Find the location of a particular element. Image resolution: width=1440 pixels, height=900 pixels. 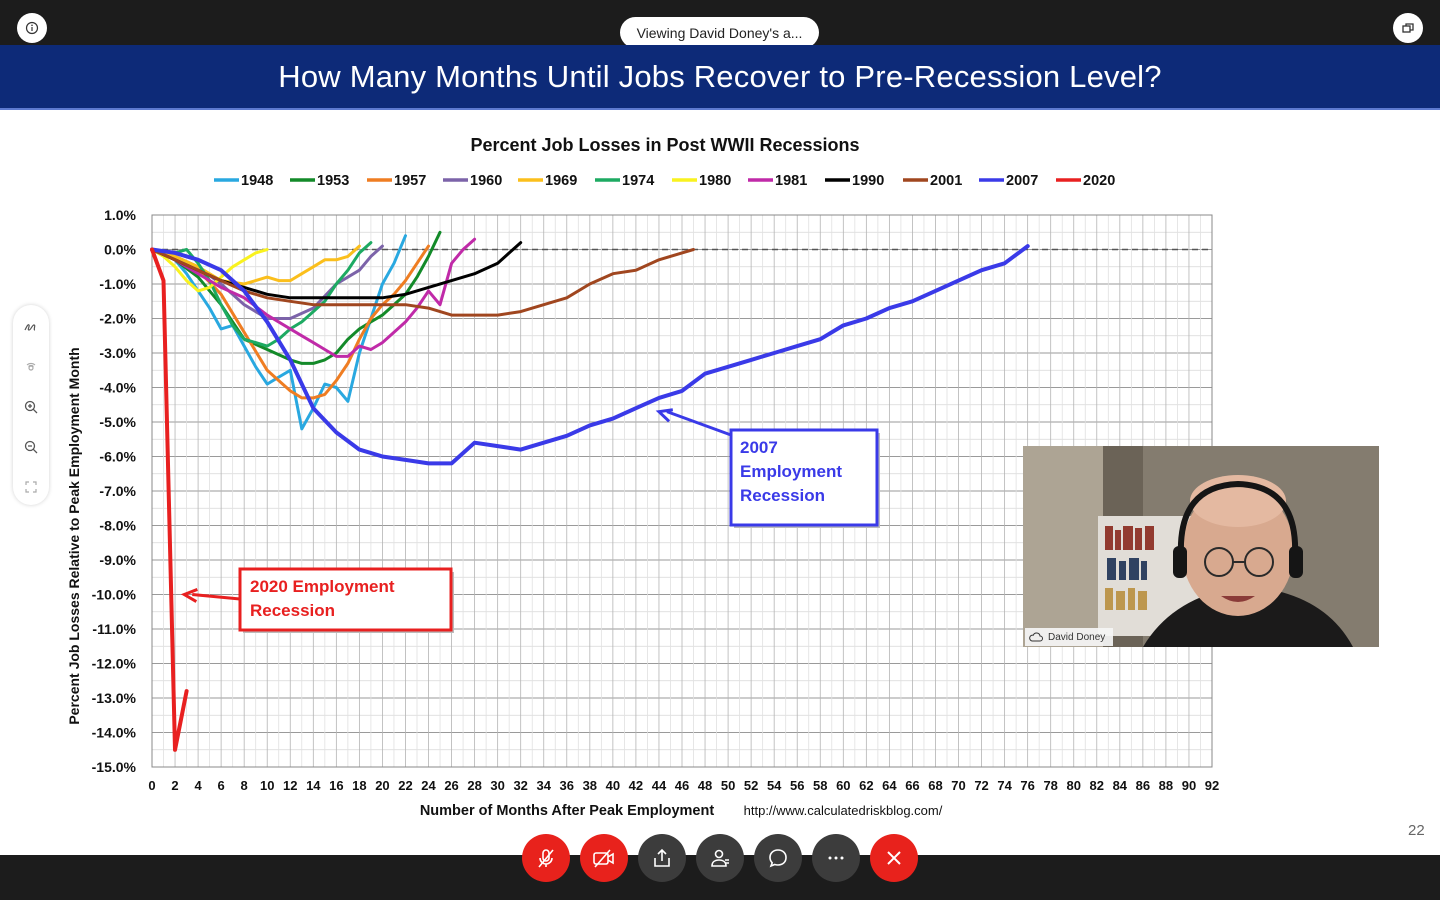

x-tick-label: 16 is located at coordinates (336, 785).